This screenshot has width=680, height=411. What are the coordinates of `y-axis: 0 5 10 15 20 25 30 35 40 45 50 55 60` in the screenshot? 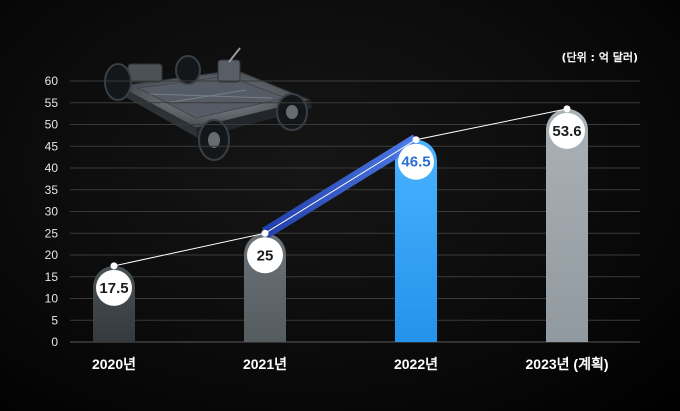 It's located at (52, 211).